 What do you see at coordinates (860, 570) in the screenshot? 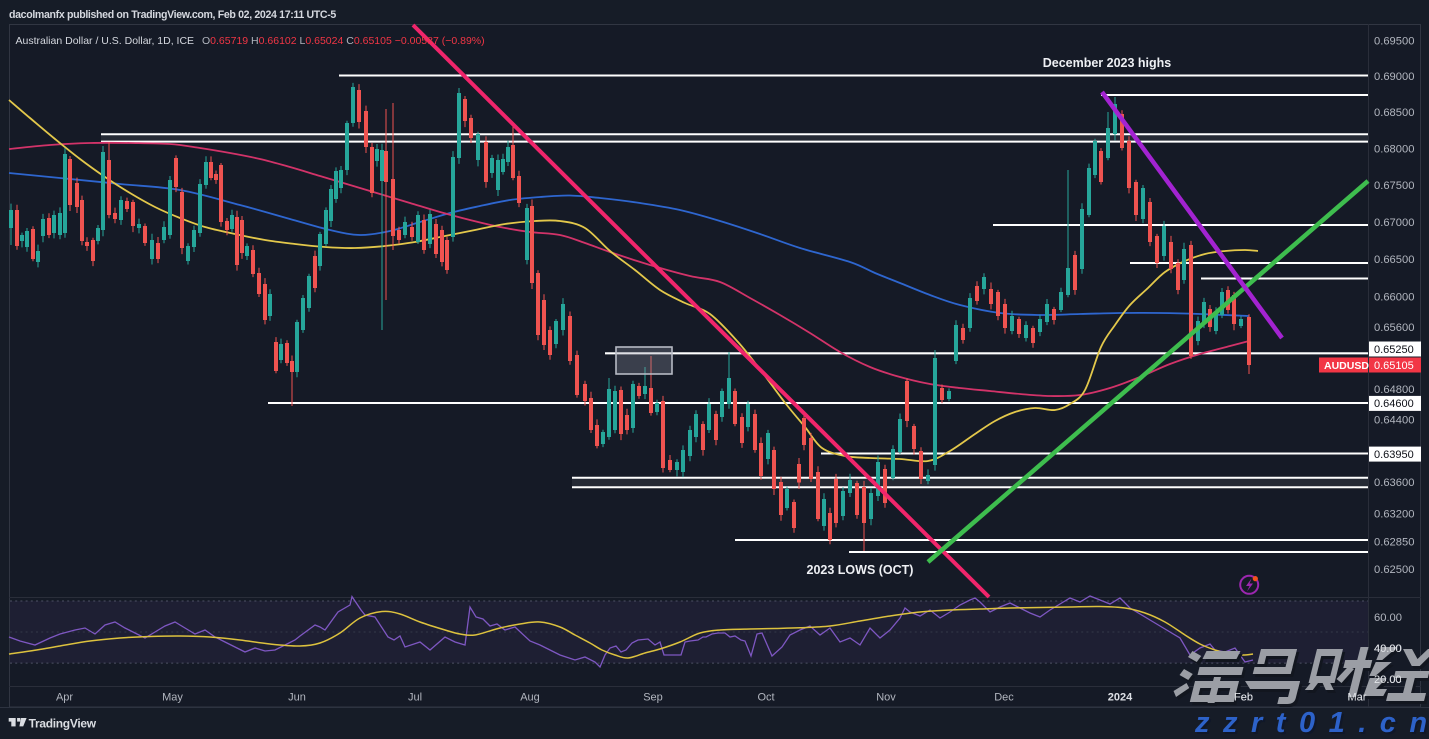
I see `svg-text: 2023 LOWS (OCT)` at bounding box center [860, 570].